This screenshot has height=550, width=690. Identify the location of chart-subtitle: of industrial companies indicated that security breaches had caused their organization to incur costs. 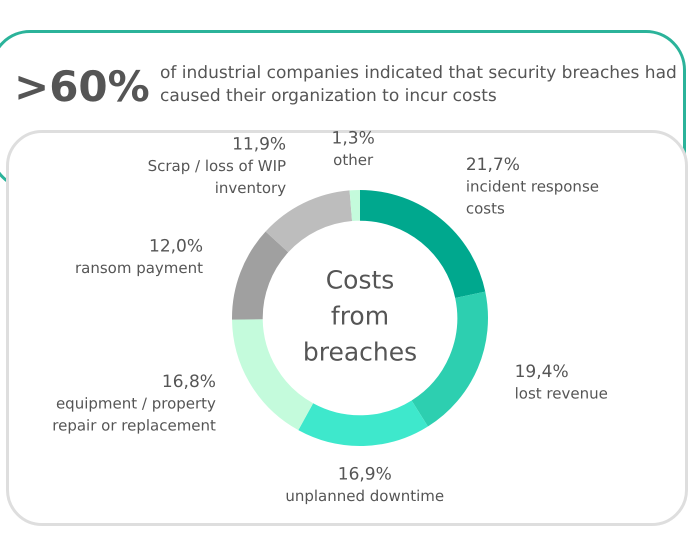
(419, 85).